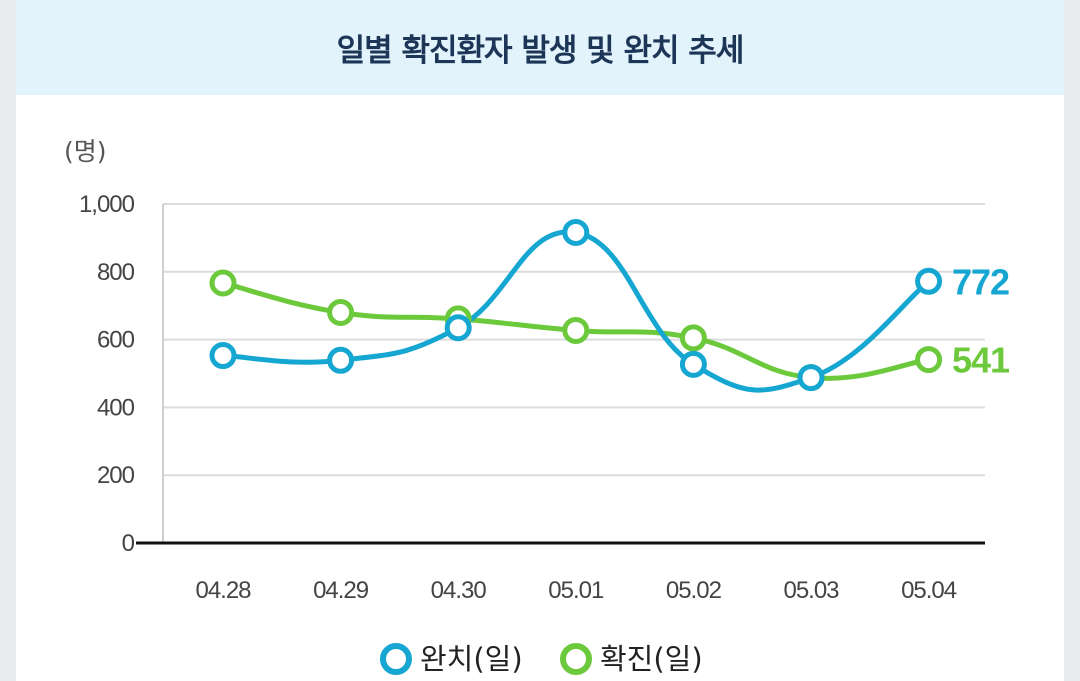 The height and width of the screenshot is (681, 1080). Describe the element at coordinates (471, 659) in the screenshot. I see `legend-label-recovered: 완치(일)` at that location.